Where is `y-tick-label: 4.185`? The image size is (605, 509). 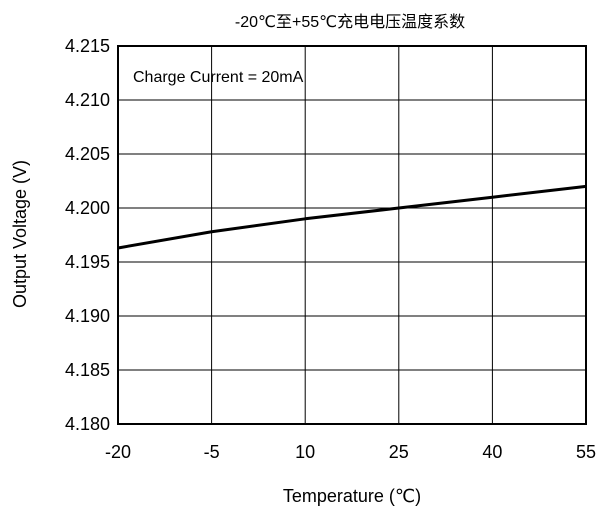 y-tick-label: 4.185 is located at coordinates (87, 370).